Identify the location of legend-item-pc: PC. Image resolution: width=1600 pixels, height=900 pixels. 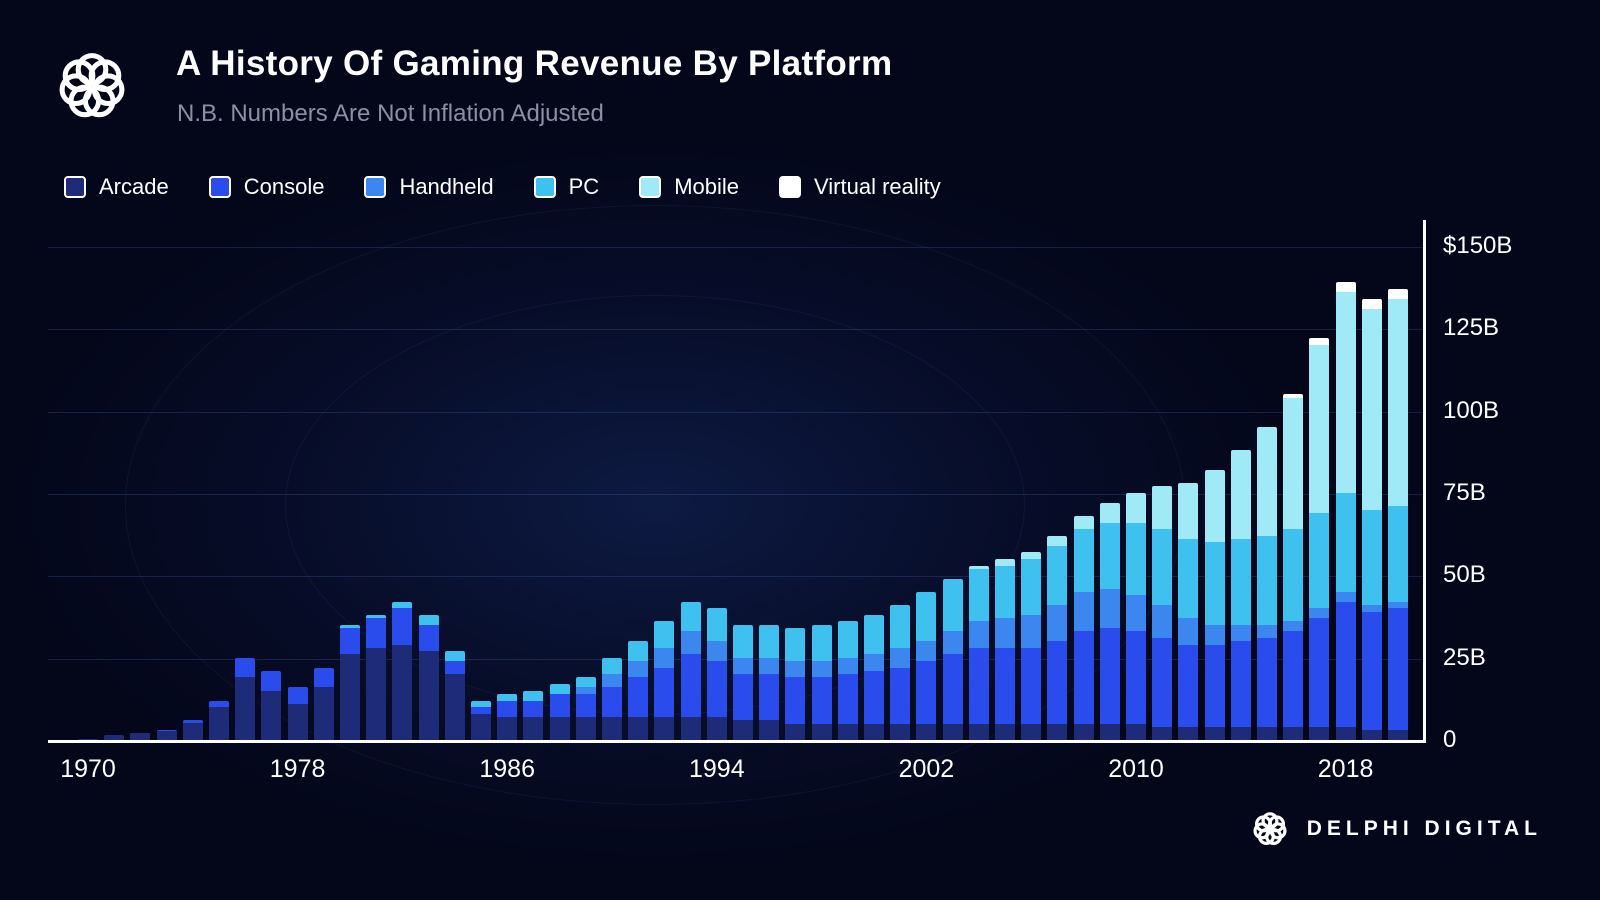
(566, 187).